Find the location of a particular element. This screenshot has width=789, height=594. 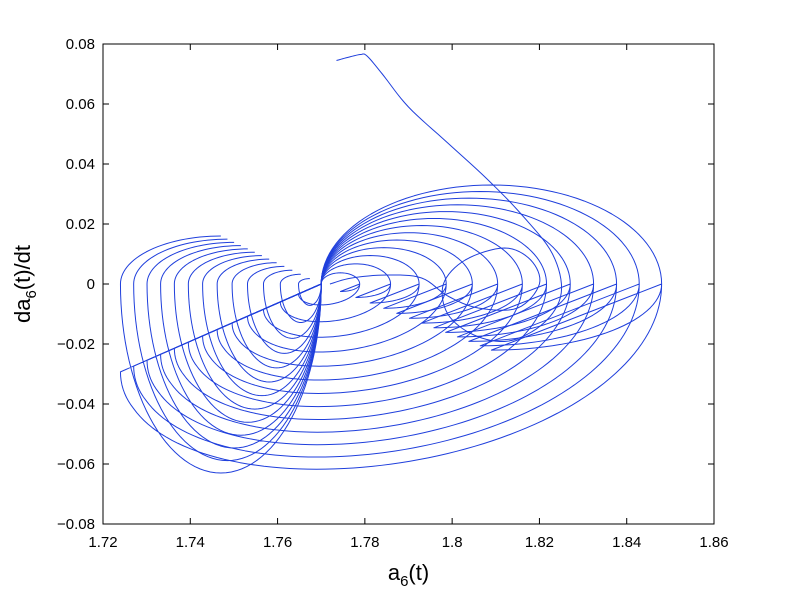

x-tick-label: 1.78 is located at coordinates (364, 542).